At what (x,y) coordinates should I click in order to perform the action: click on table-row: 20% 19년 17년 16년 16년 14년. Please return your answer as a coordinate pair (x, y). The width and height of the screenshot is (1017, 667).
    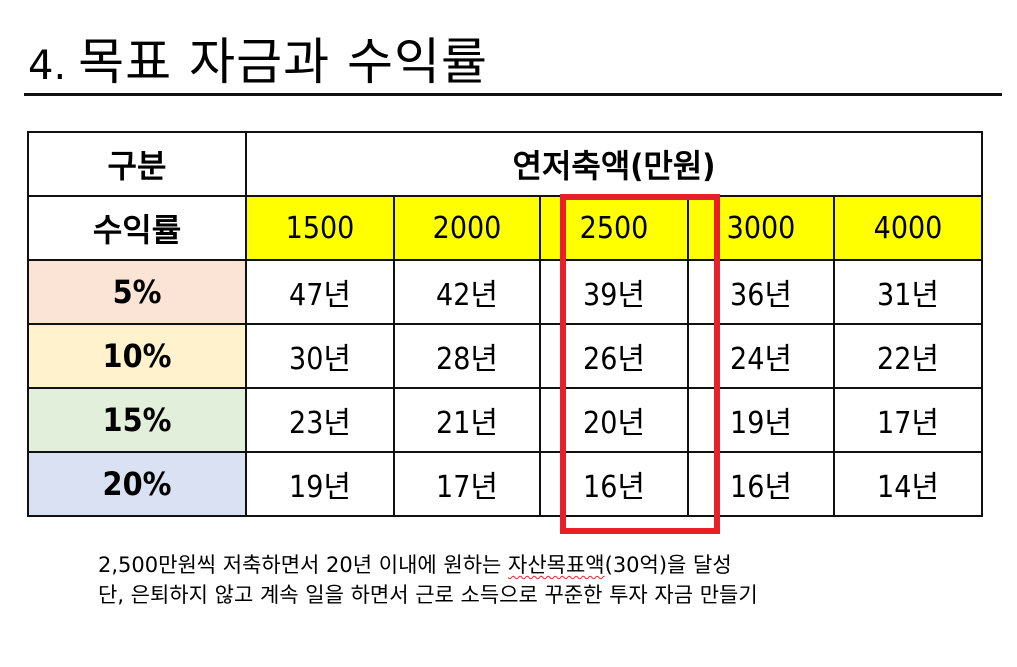
    Looking at the image, I should click on (505, 484).